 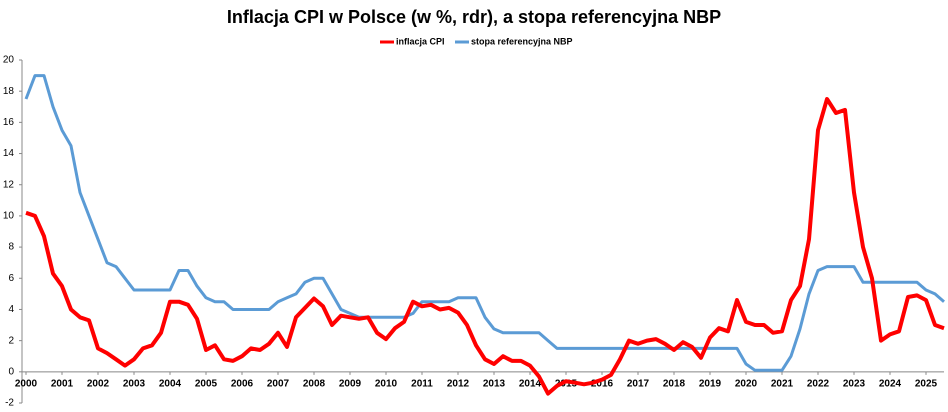 What do you see at coordinates (242, 383) in the screenshot?
I see `x-tick-label: 2006` at bounding box center [242, 383].